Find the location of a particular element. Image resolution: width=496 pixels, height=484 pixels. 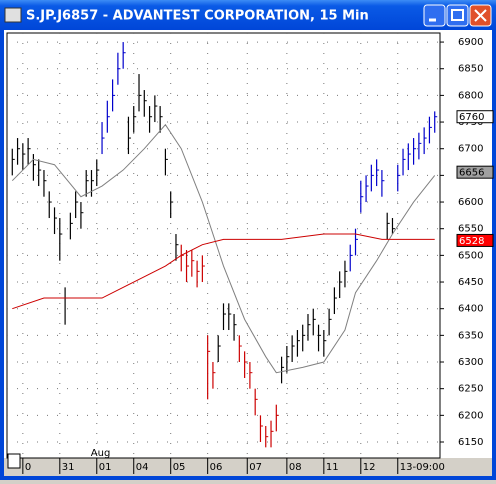

y-tick-label: 6300 is located at coordinates (470, 362).